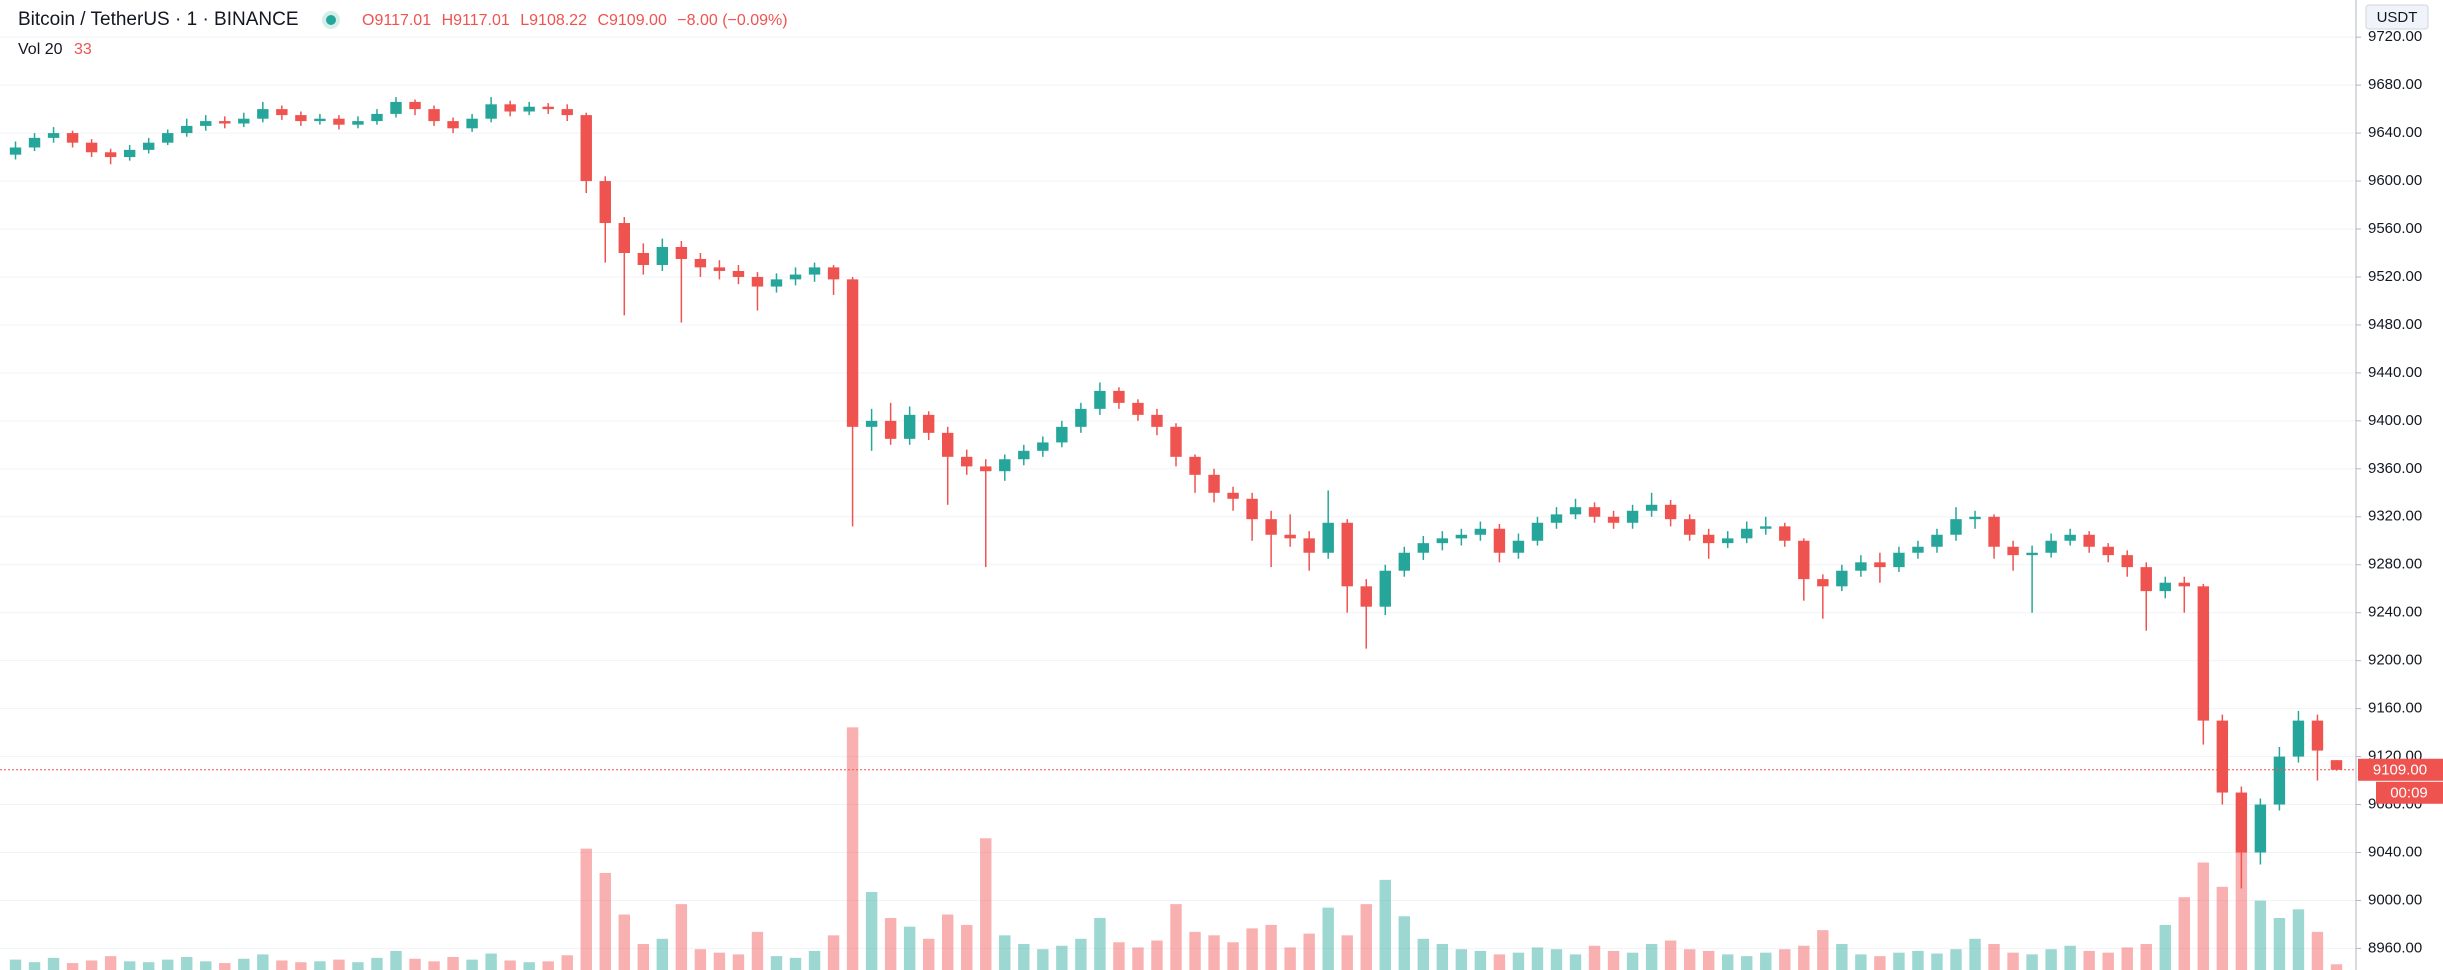 The height and width of the screenshot is (970, 2443). What do you see at coordinates (2395, 660) in the screenshot?
I see `y-tick-label: 9200.00` at bounding box center [2395, 660].